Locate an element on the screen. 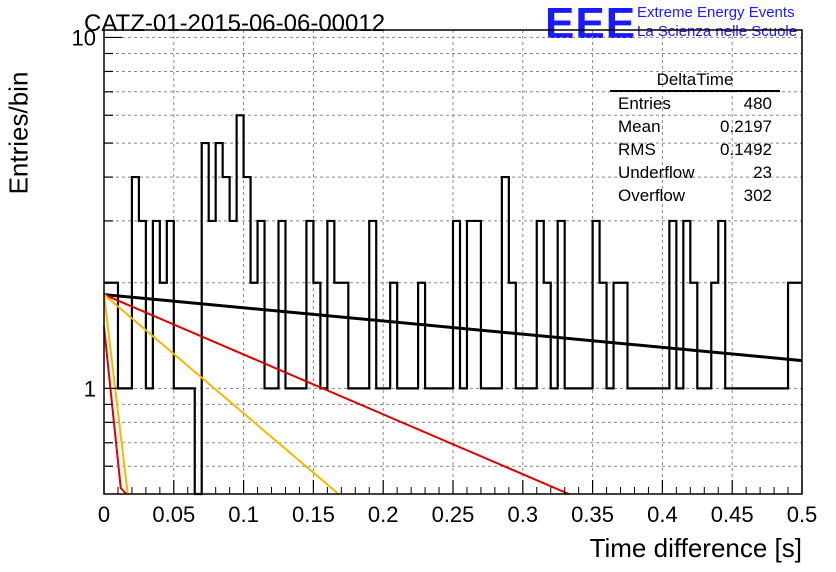 This screenshot has height=572, width=836. x-tick-label: 0.25 is located at coordinates (453, 514).